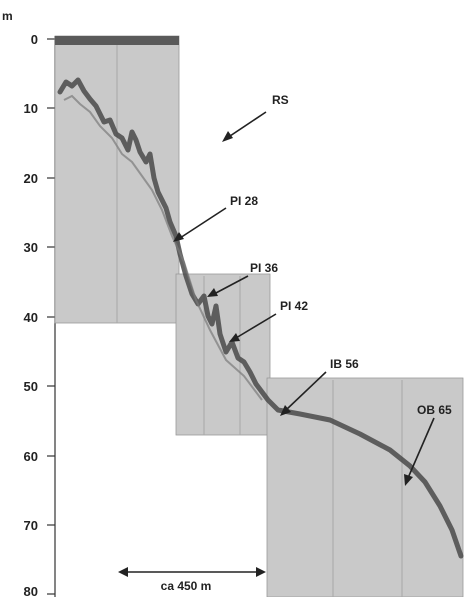  Describe the element at coordinates (178, 237) in the screenshot. I see `arrow-pi28-head` at that location.